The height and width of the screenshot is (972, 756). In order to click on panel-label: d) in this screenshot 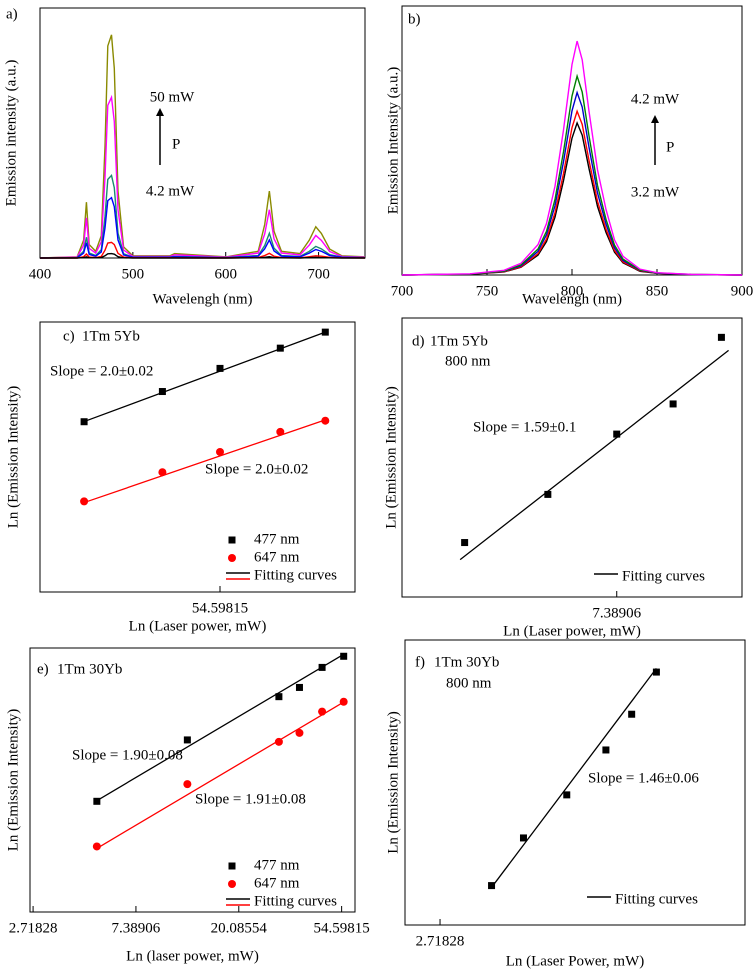, I will do `click(418, 341)`.